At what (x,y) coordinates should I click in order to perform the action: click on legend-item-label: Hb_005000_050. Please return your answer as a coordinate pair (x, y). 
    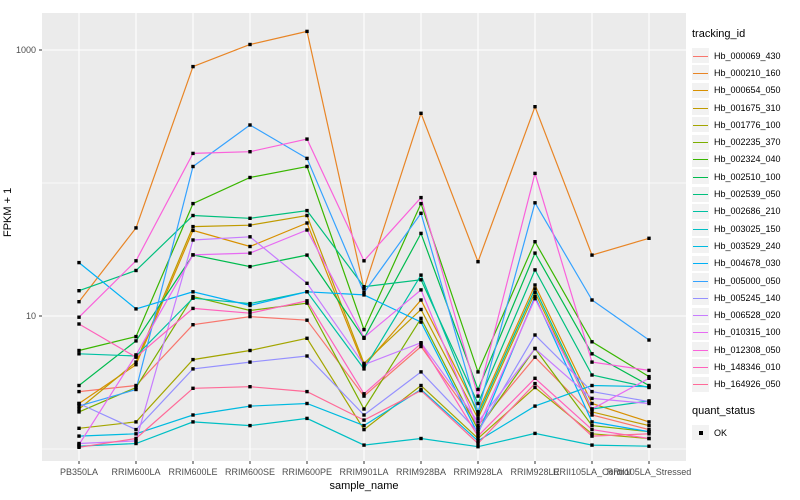
    Looking at the image, I should click on (747, 280).